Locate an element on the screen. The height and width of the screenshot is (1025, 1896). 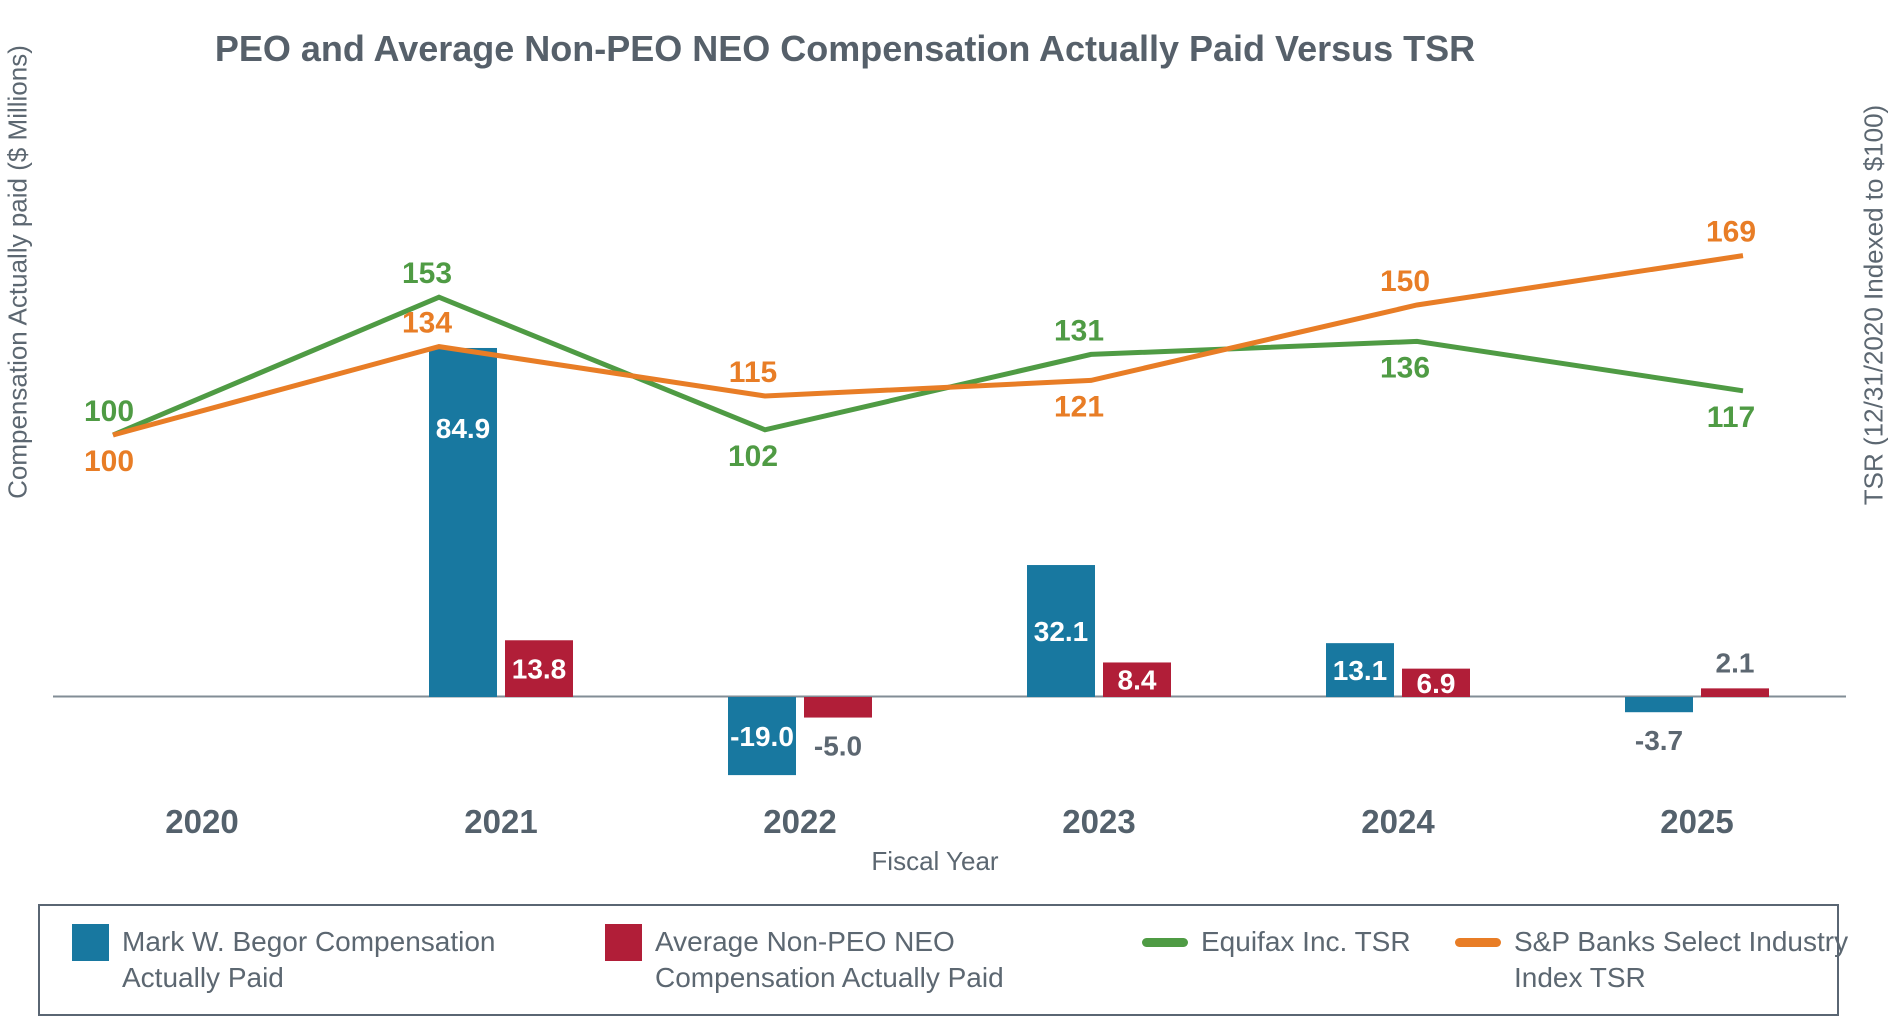
bar-2021-neo is located at coordinates (539, 668).